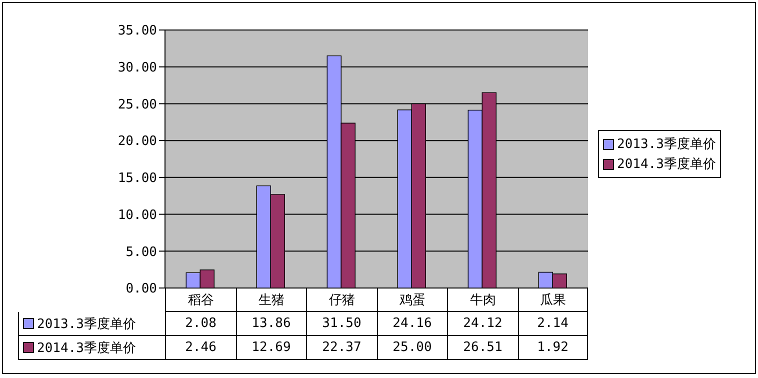 Image resolution: width=758 pixels, height=378 pixels. I want to click on data-label: 12.69, so click(271, 348).